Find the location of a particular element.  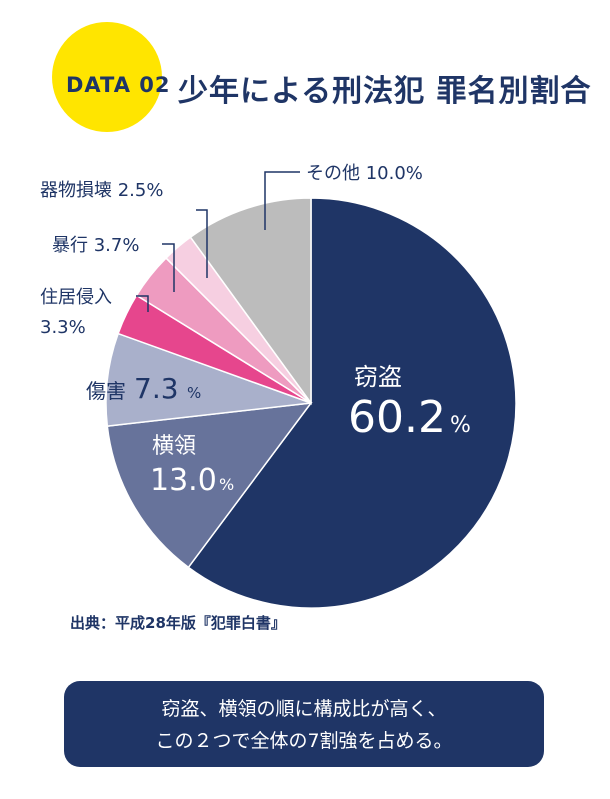

label-assault: 暴行 3.7% is located at coordinates (95, 245).